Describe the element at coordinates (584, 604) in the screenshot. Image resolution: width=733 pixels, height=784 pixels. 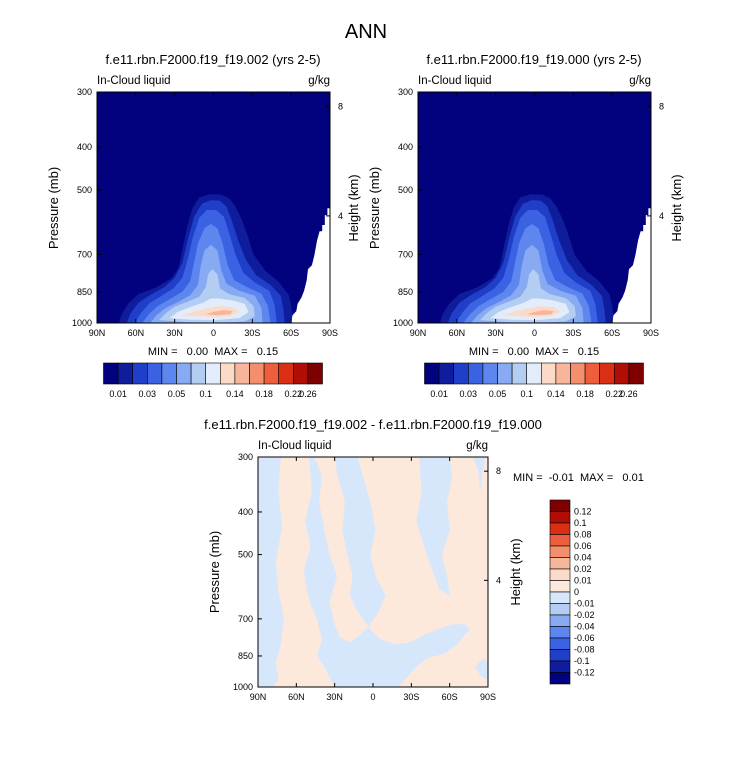
I see `colorbar-label: -0.01` at that location.